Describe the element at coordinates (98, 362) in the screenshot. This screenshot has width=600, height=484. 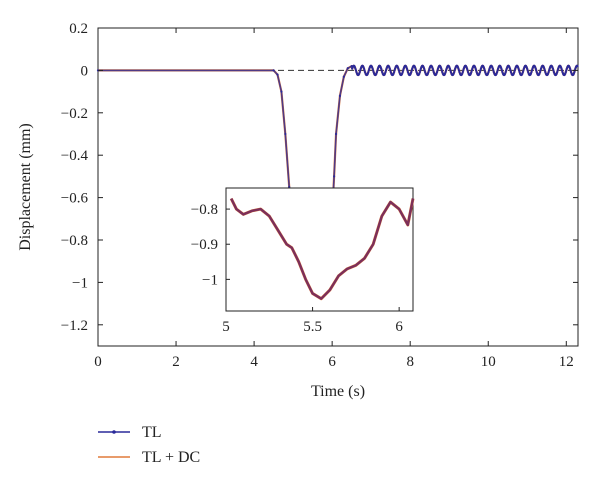
I see `x-tick-label: 0` at that location.